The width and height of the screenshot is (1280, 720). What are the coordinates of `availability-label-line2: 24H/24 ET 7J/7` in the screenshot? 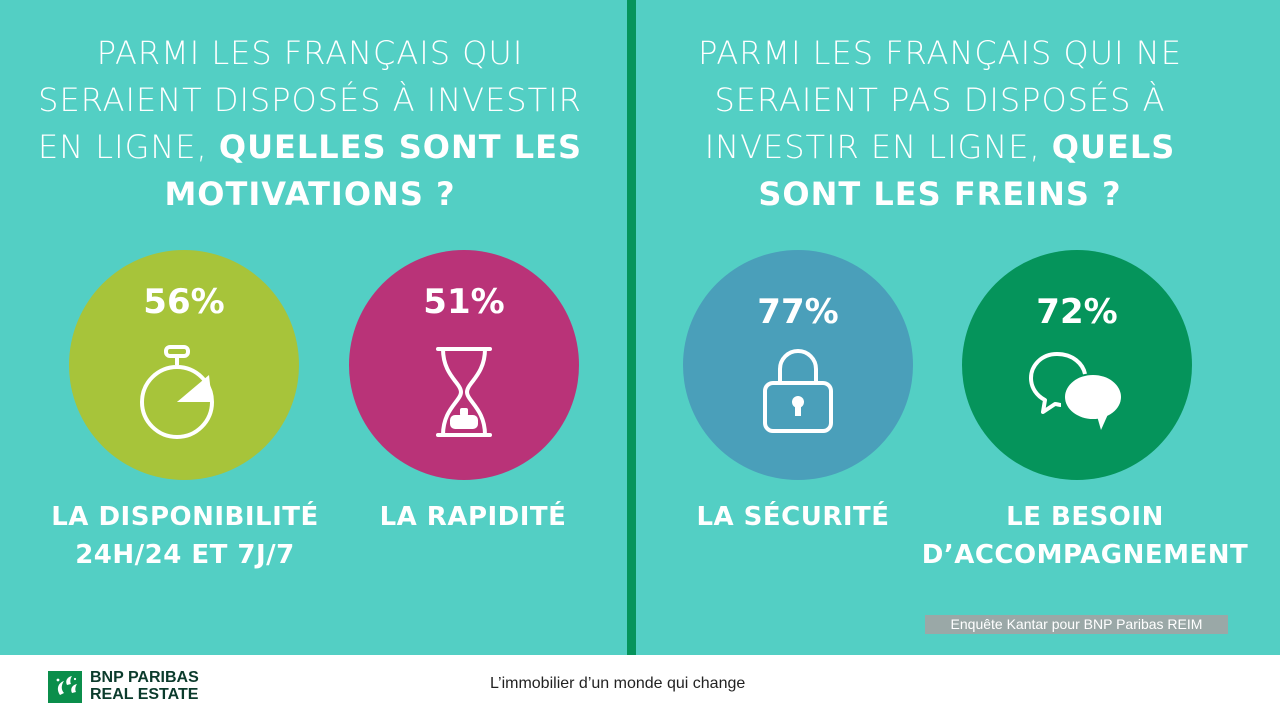 It's located at (185, 555).